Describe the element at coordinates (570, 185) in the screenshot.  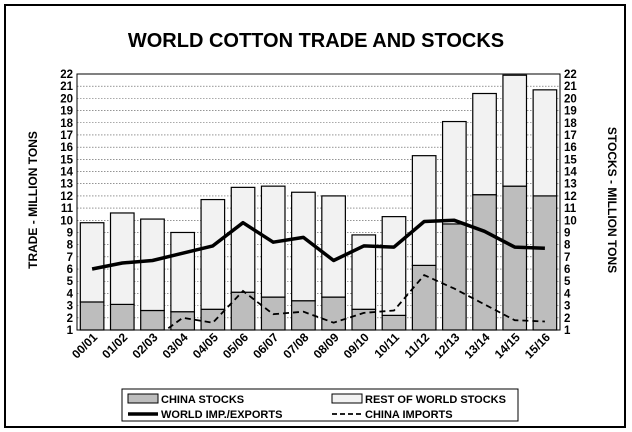
I see `y-tick-label-right: 13` at that location.